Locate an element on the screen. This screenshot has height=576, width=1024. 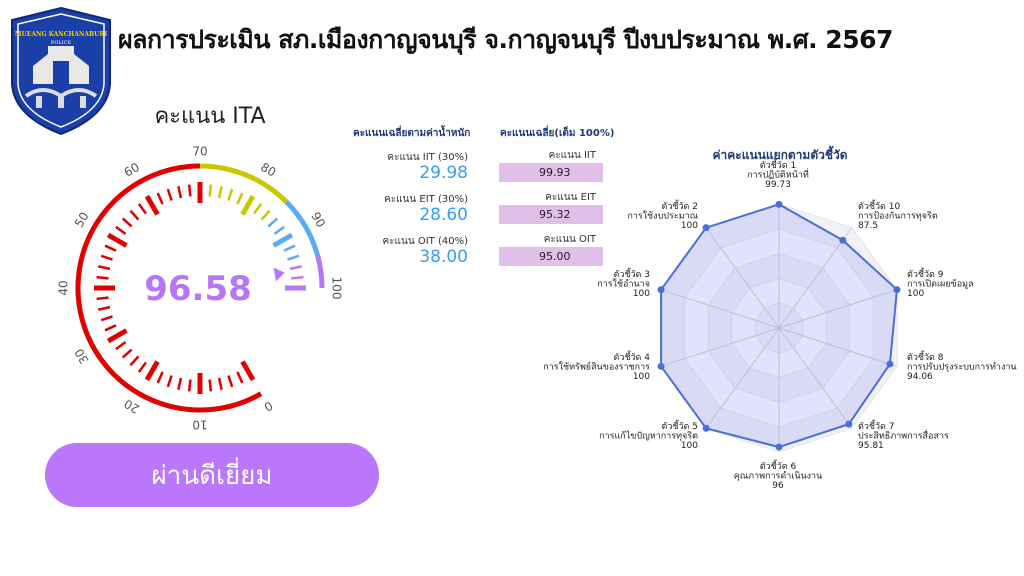
radar-label-name: ตัวชี้วัด 8 is located at coordinates (925, 356).